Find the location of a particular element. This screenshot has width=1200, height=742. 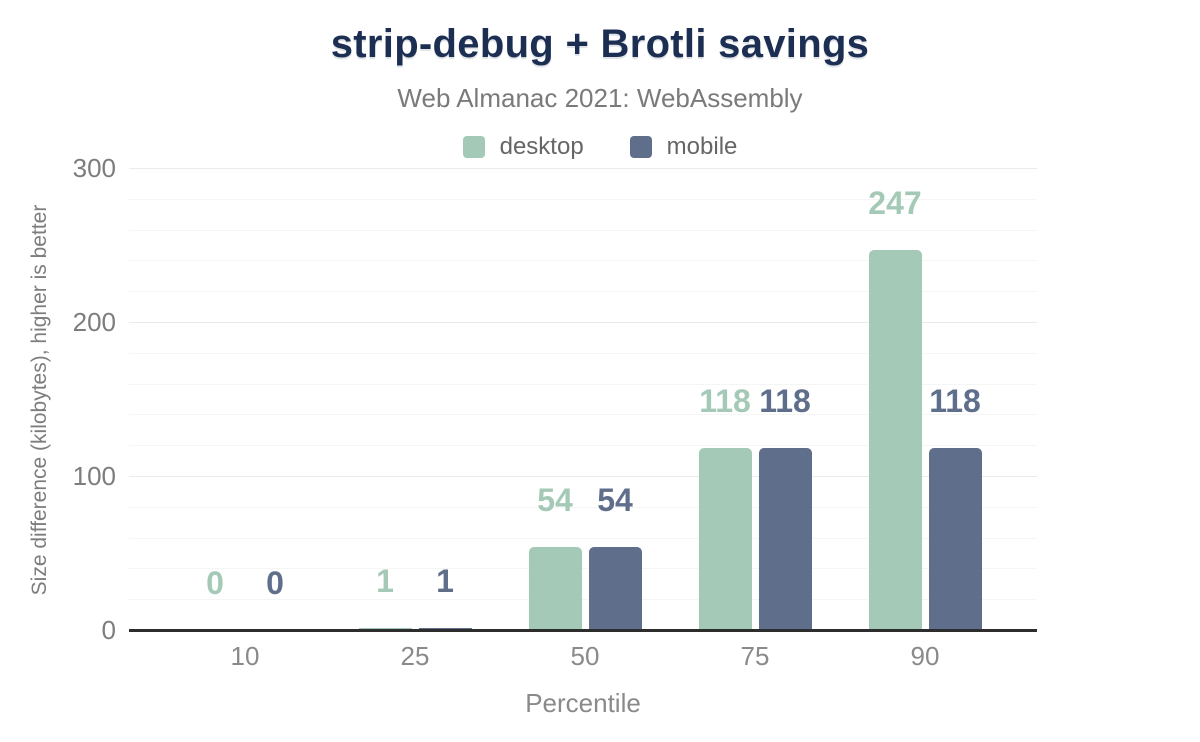

bar-desktop-p90 is located at coordinates (895, 439).